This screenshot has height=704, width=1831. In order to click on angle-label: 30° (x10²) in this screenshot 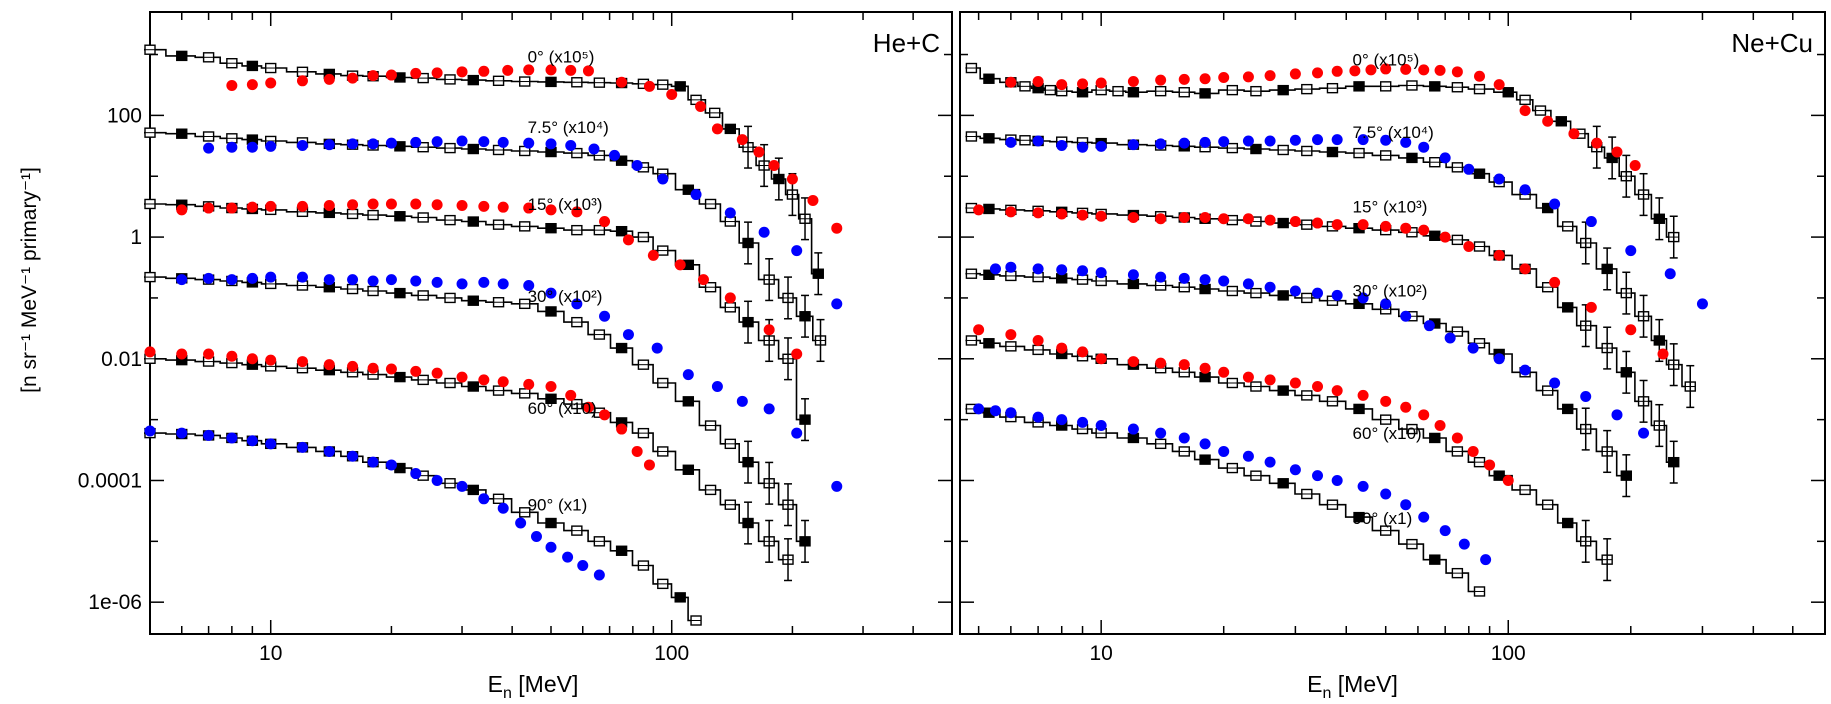, I will do `click(565, 296)`.